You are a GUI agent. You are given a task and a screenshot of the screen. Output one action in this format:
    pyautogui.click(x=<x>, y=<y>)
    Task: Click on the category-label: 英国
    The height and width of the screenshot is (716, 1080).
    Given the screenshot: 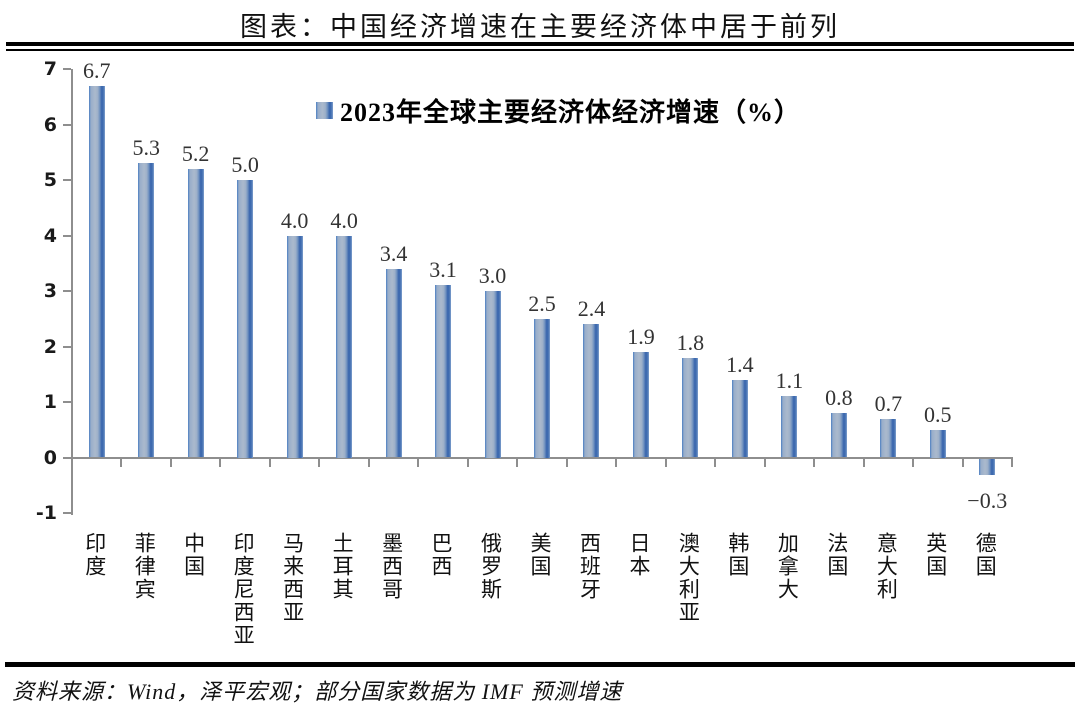 What is the action you would take?
    pyautogui.click(x=935, y=555)
    